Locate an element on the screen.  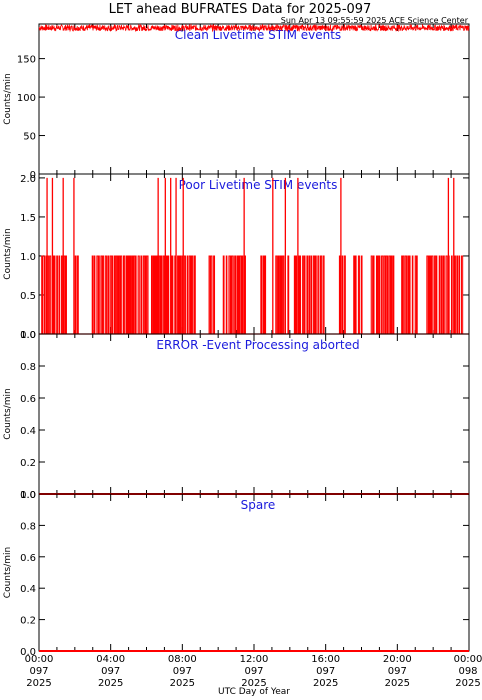
y-tick-label: 1.5 is located at coordinates (28, 218).